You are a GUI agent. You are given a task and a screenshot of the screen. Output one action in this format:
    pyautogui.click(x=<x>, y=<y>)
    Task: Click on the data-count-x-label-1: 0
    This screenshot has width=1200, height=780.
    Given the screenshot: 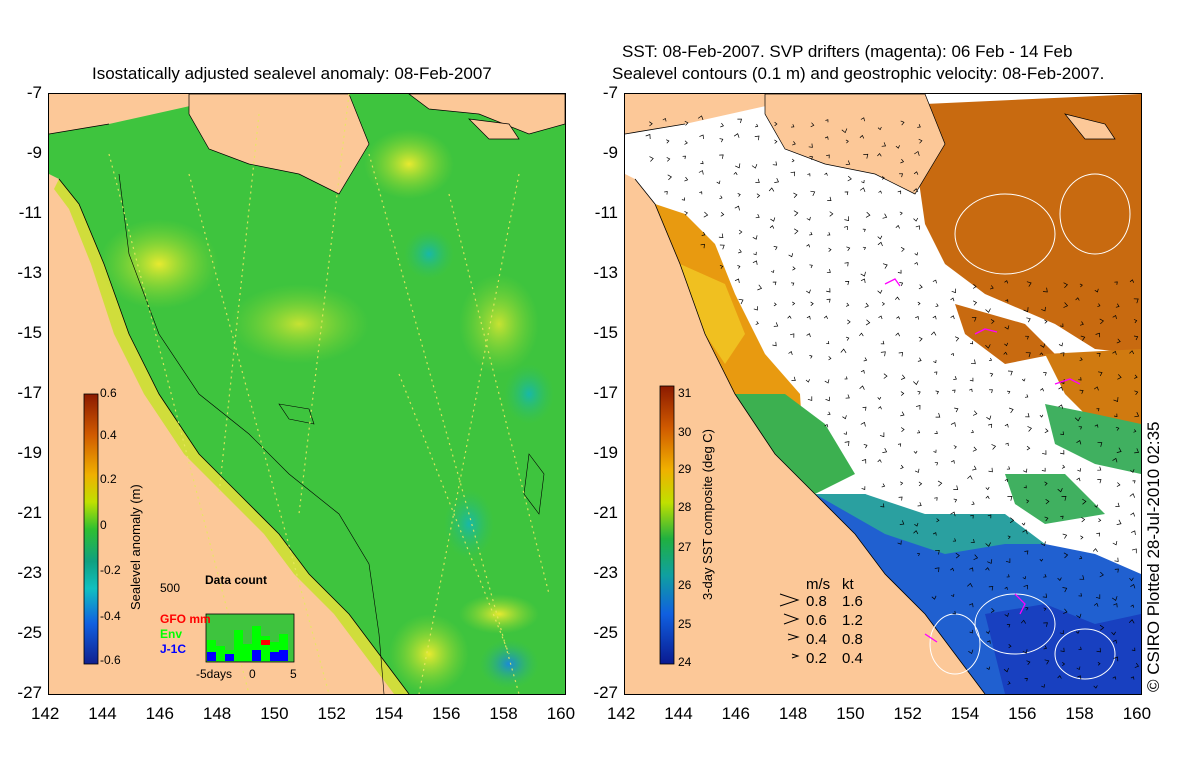 What is the action you would take?
    pyautogui.click(x=252, y=674)
    